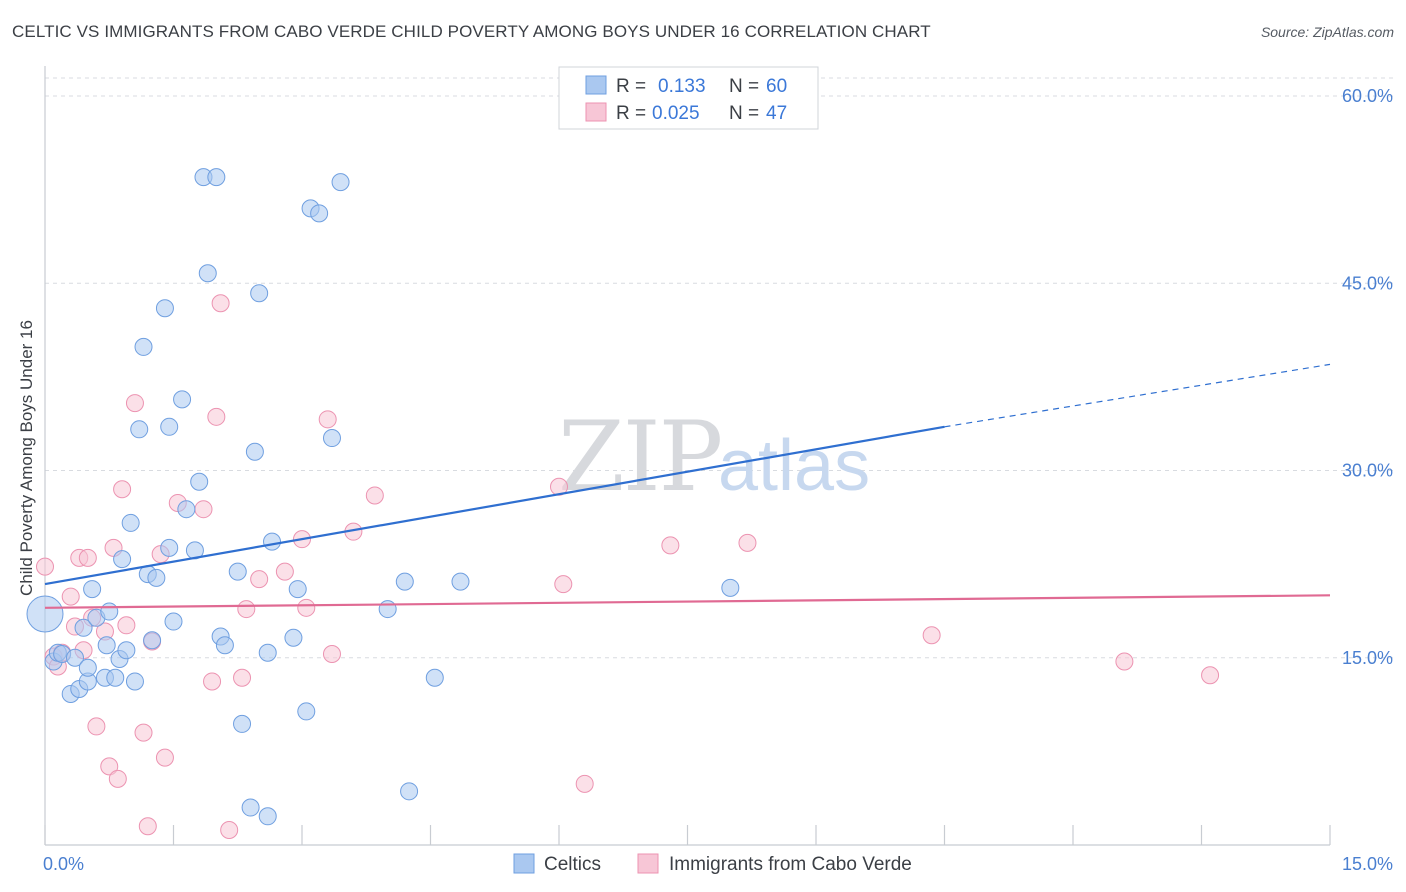 The width and height of the screenshot is (1406, 892). What do you see at coordinates (648, 863) in the screenshot?
I see `cabo-bottom-swatch` at bounding box center [648, 863].